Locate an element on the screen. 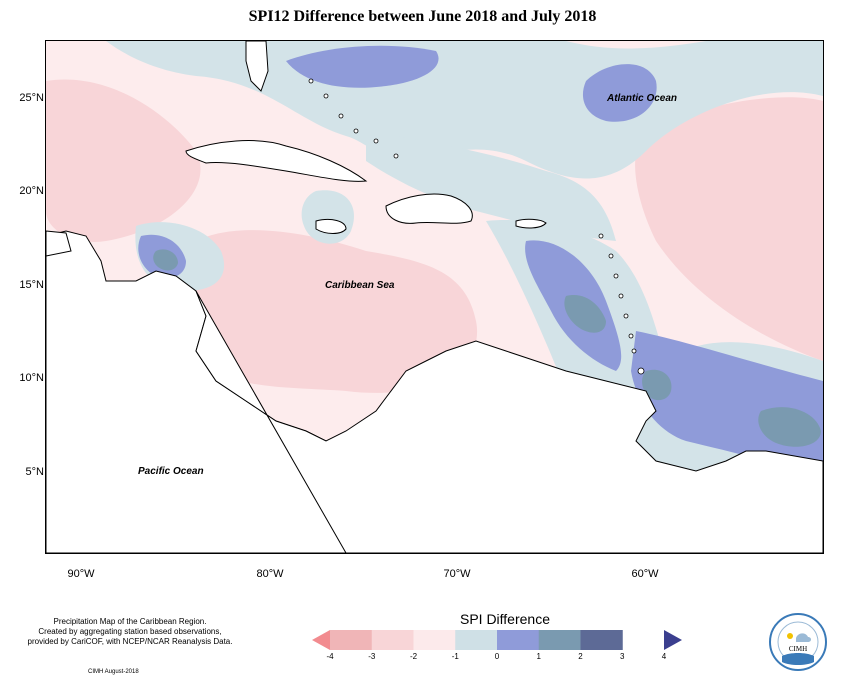 The image size is (845, 684). spi-band-neg1-gulf is located at coordinates (123, 160).